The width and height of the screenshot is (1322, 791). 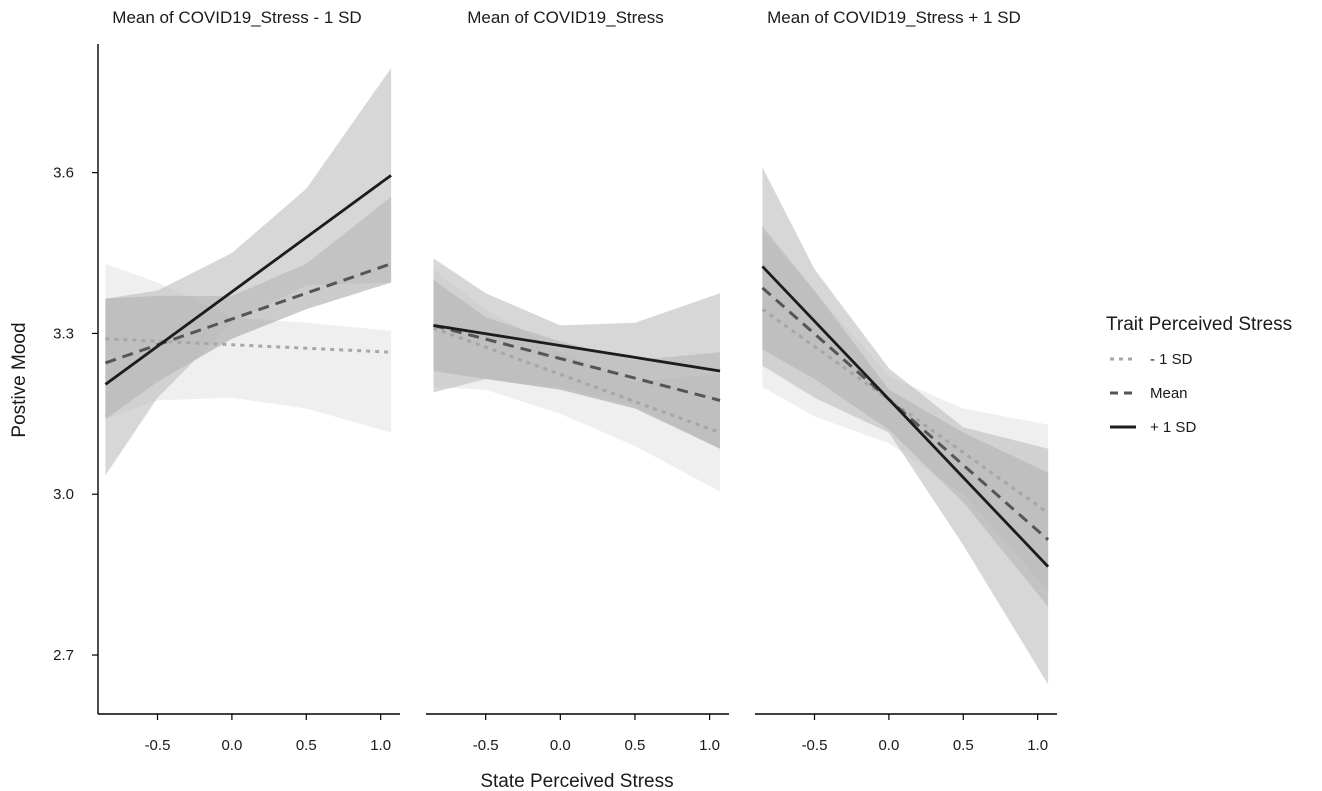 I want to click on panel-title: Mean of COVID19_Stress - 1 SD, so click(x=236, y=17).